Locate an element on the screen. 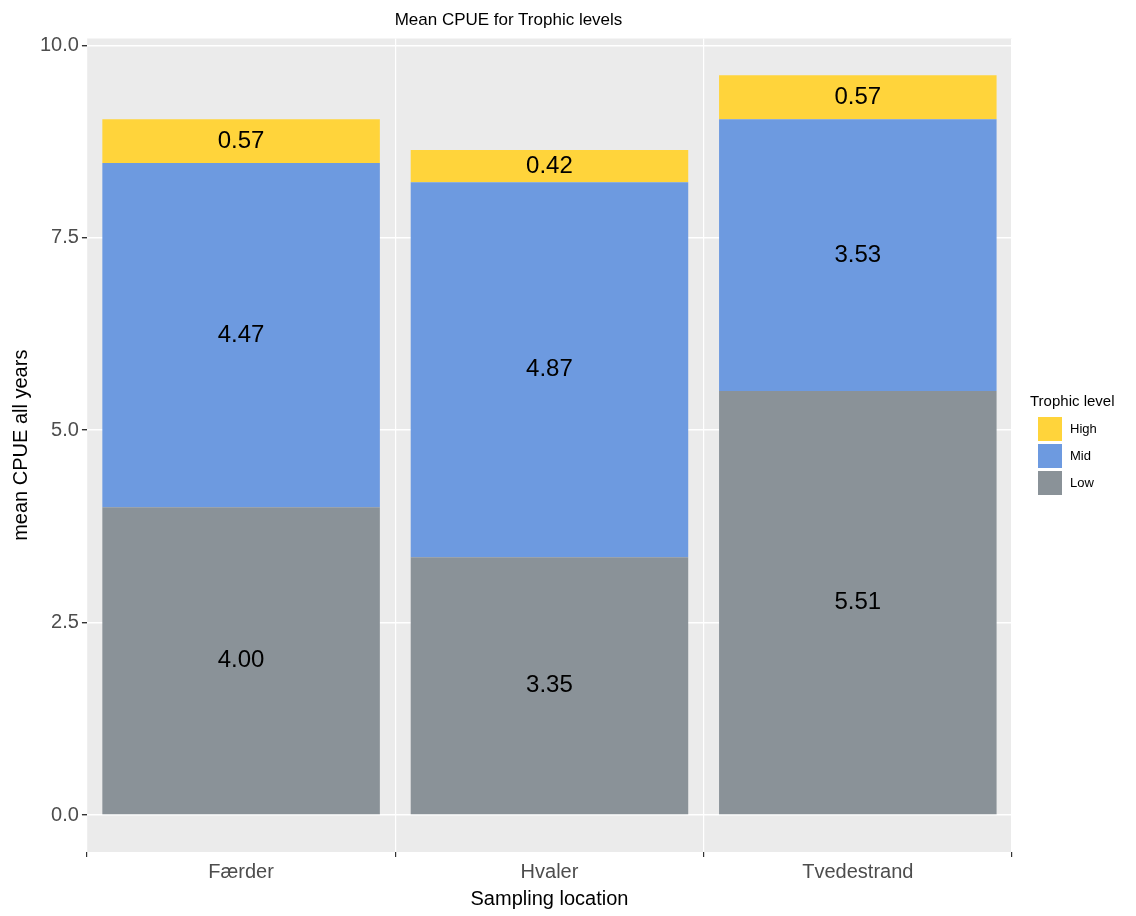 This screenshot has width=1136, height=916. y-tick-label: 5.0 is located at coordinates (65, 428).